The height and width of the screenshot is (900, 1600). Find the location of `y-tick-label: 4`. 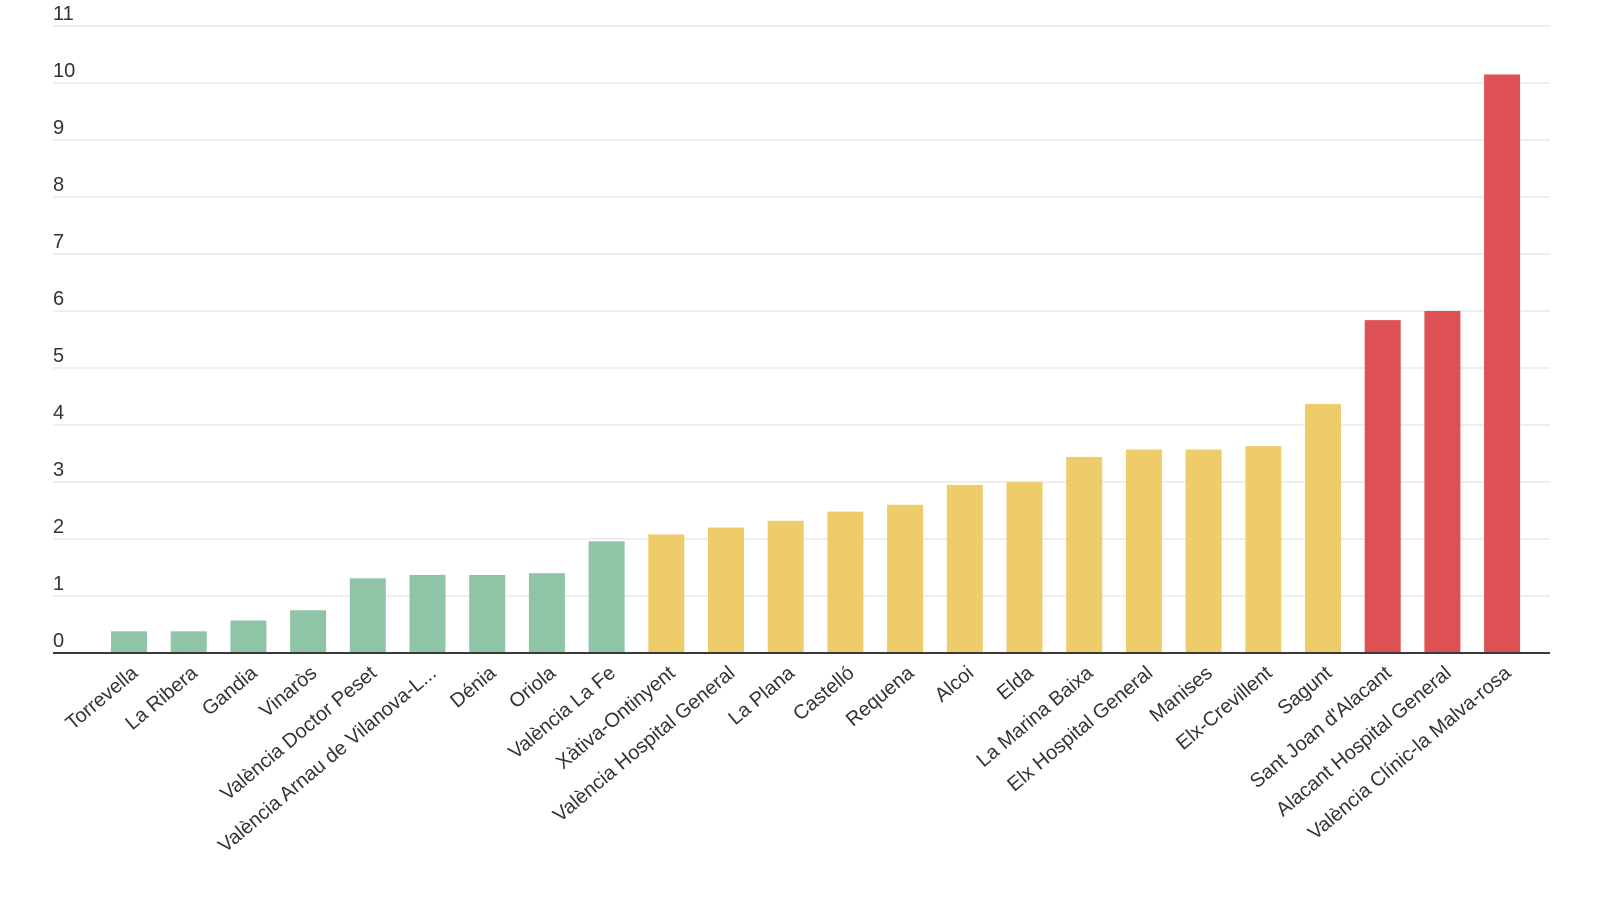

y-tick-label: 4 is located at coordinates (58, 413).